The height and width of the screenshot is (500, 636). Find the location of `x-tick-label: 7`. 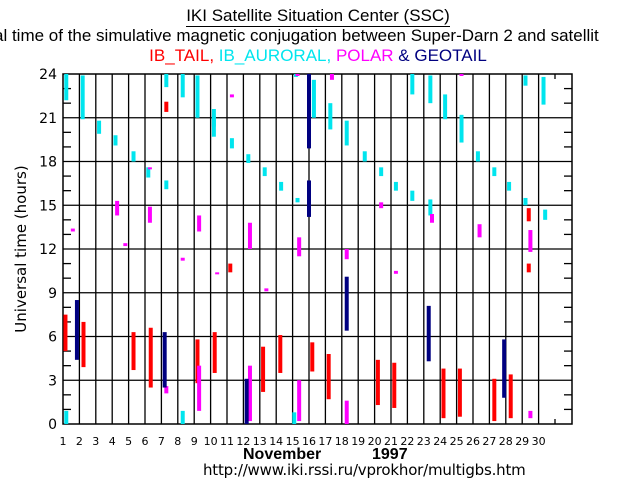

x-tick-label: 7 is located at coordinates (161, 441).